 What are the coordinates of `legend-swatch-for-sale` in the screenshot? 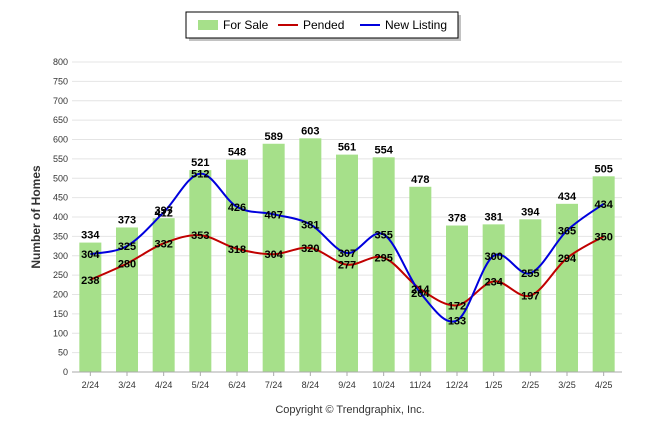 It's located at (208, 25).